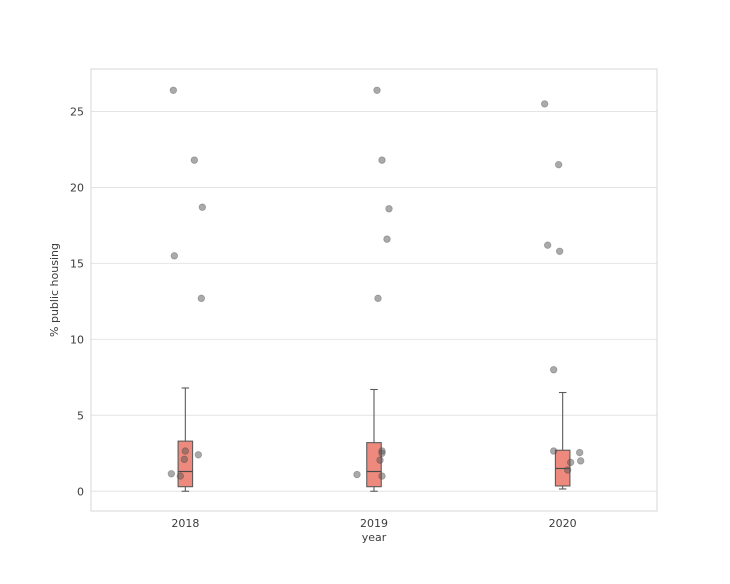 This screenshot has width=730, height=584. What do you see at coordinates (374, 537) in the screenshot?
I see `x-axis-label: year` at bounding box center [374, 537].